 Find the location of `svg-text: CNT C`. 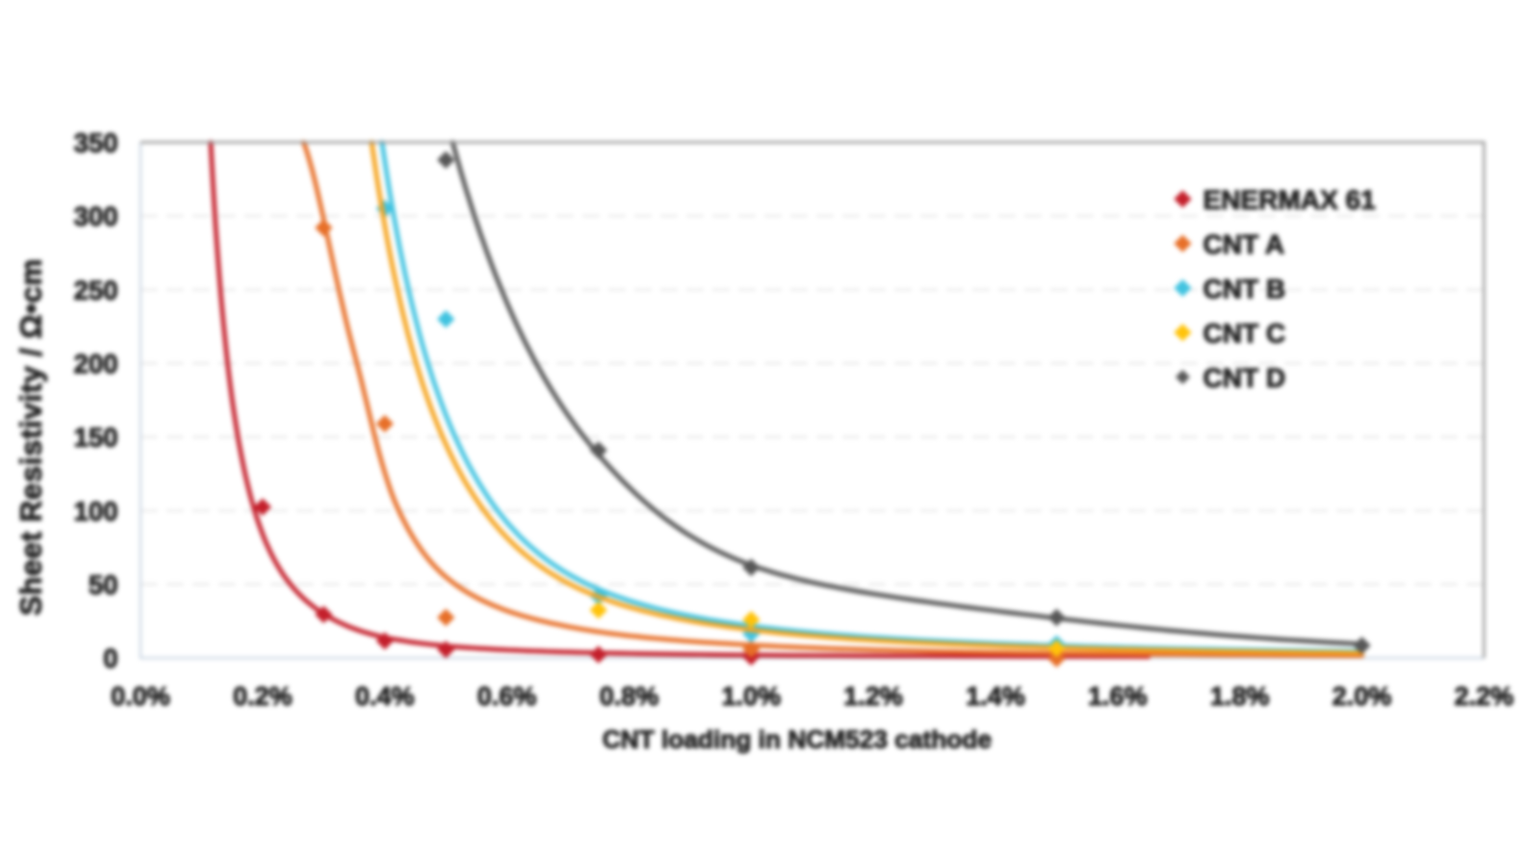

svg-text: CNT C is located at coordinates (1244, 333).